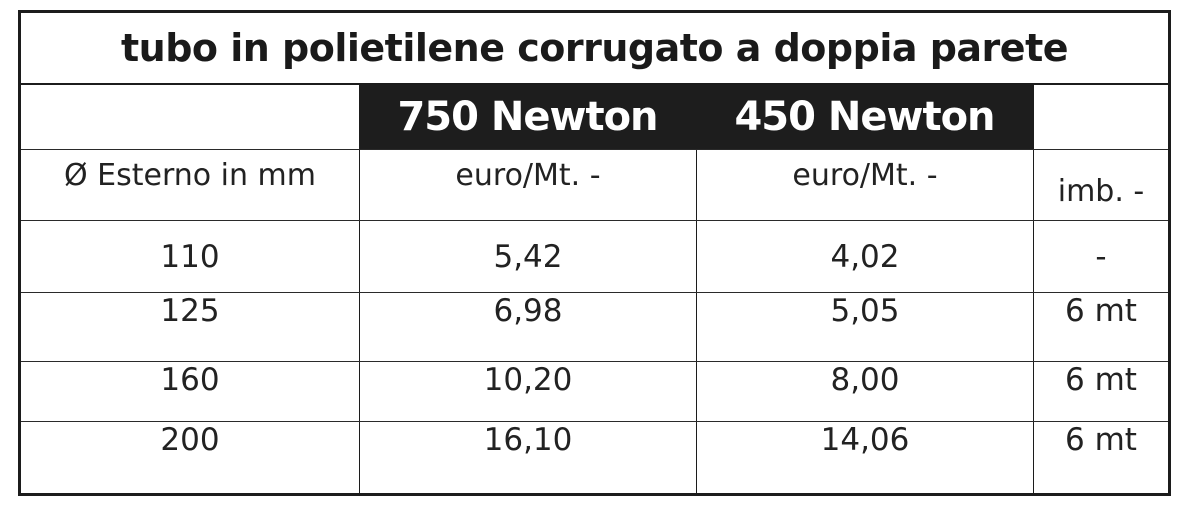 This screenshot has width=1200, height=528. I want to click on table-cell-price-450: 8,00, so click(865, 380).